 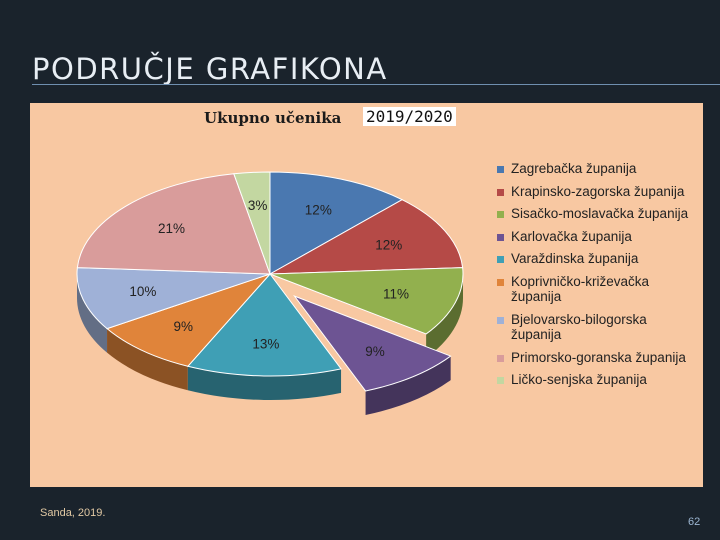 I want to click on pie-slice-data-label: 11%, so click(x=396, y=293).